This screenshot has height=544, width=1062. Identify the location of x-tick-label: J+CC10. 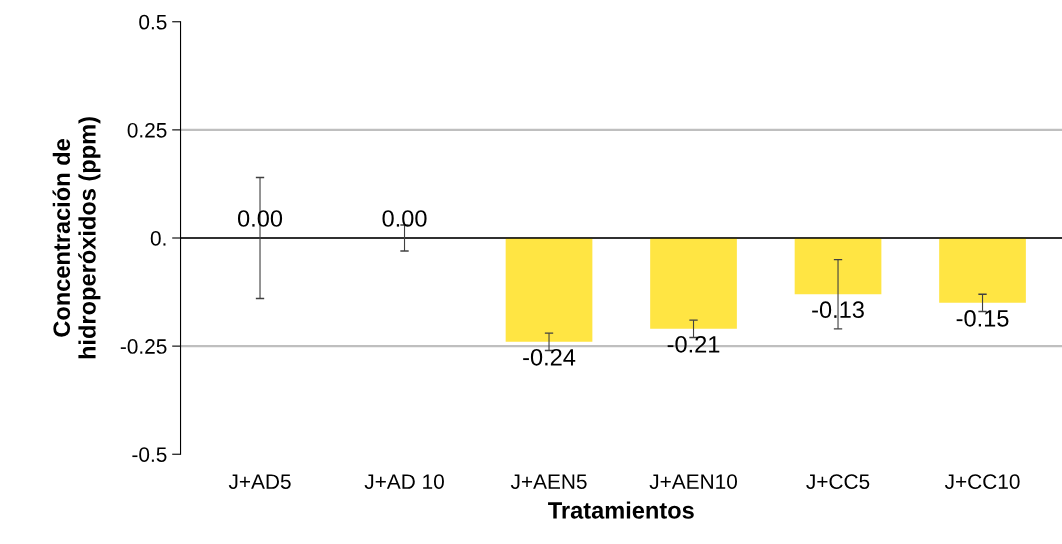
(982, 481).